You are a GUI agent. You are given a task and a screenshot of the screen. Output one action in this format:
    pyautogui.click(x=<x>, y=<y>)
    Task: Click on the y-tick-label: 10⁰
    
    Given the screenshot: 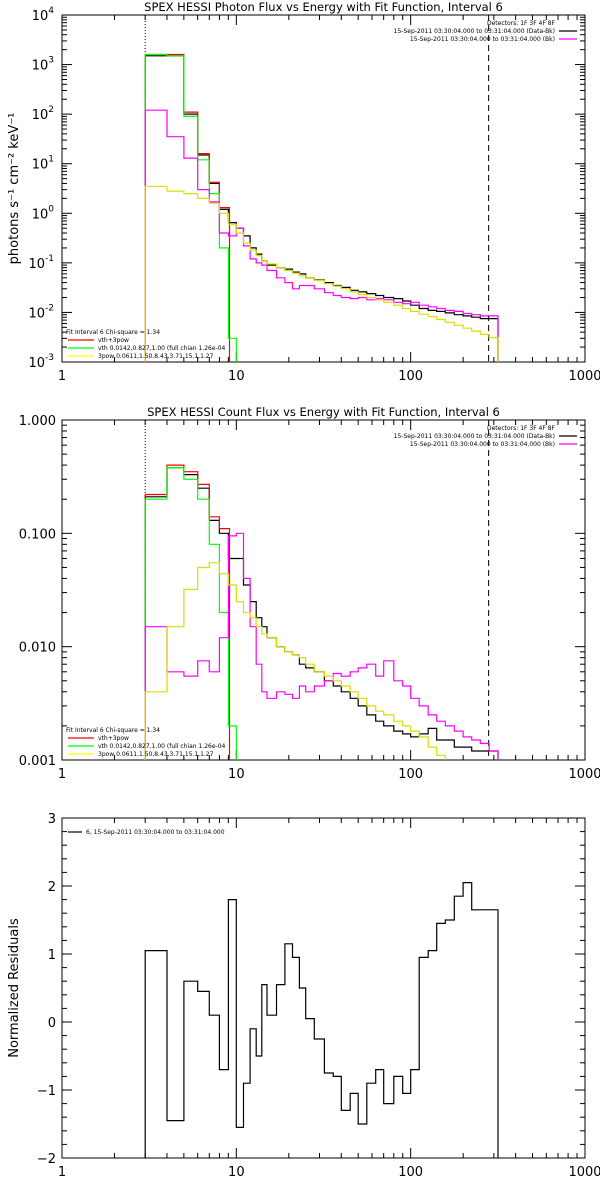 What is the action you would take?
    pyautogui.click(x=43, y=213)
    